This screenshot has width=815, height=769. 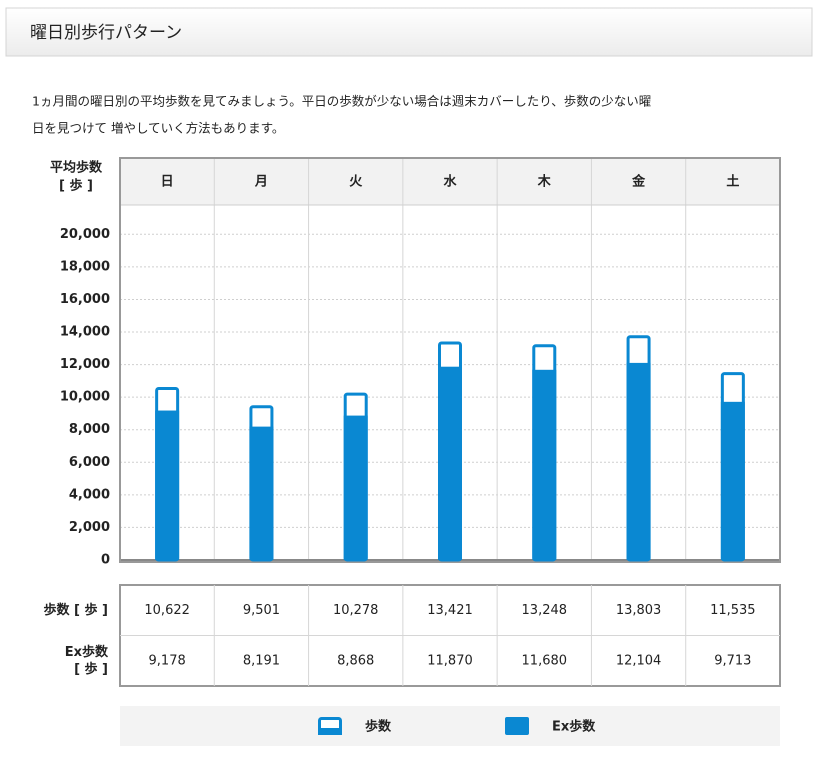 I want to click on y-tick-label: 2,000, so click(x=89, y=527).